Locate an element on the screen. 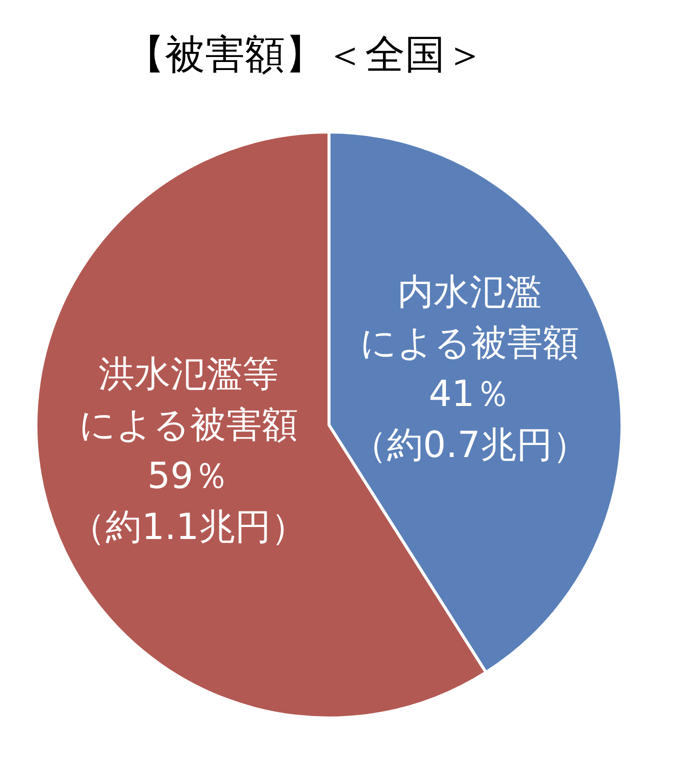 Image resolution: width=680 pixels, height=780 pixels. chart-title: 【被害額】＜全国＞ is located at coordinates (305, 55).